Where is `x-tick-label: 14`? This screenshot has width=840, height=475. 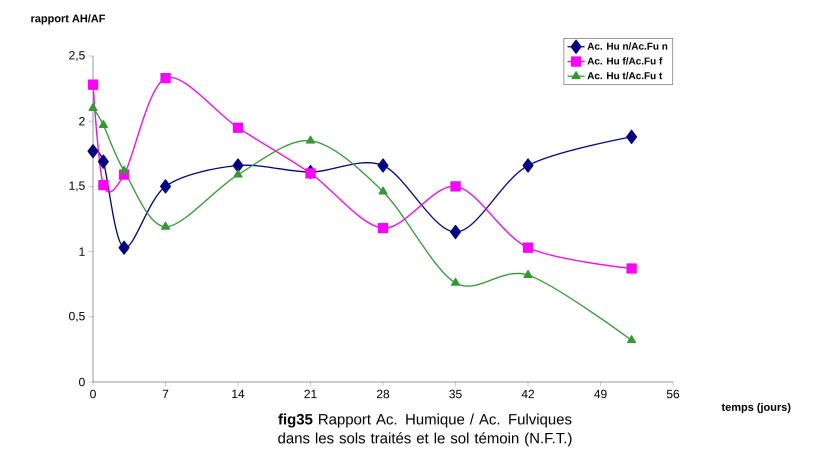
x-tick-label: 14 is located at coordinates (238, 394).